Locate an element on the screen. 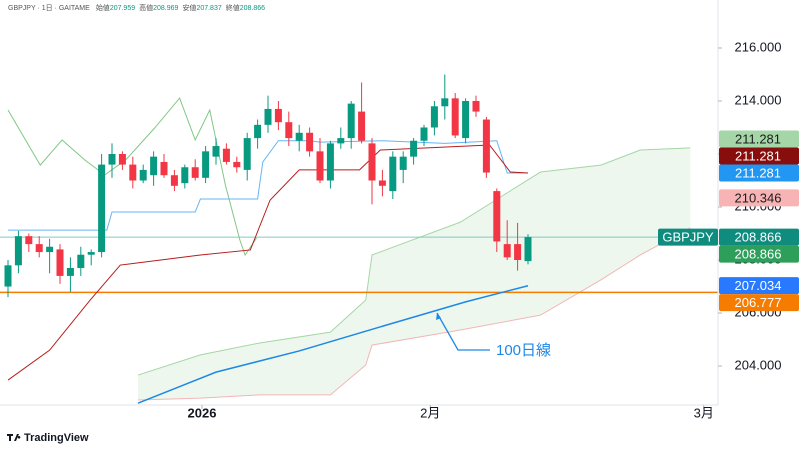 The height and width of the screenshot is (450, 800). y-tick-label: 216.000 is located at coordinates (758, 46).